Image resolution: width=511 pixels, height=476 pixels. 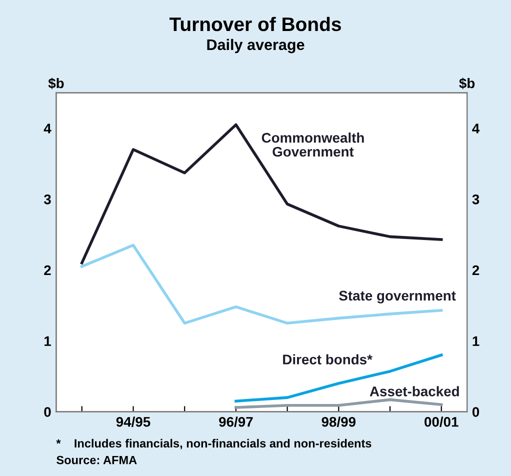 What do you see at coordinates (476, 412) in the screenshot?
I see `y2-tick-label: 0` at bounding box center [476, 412].